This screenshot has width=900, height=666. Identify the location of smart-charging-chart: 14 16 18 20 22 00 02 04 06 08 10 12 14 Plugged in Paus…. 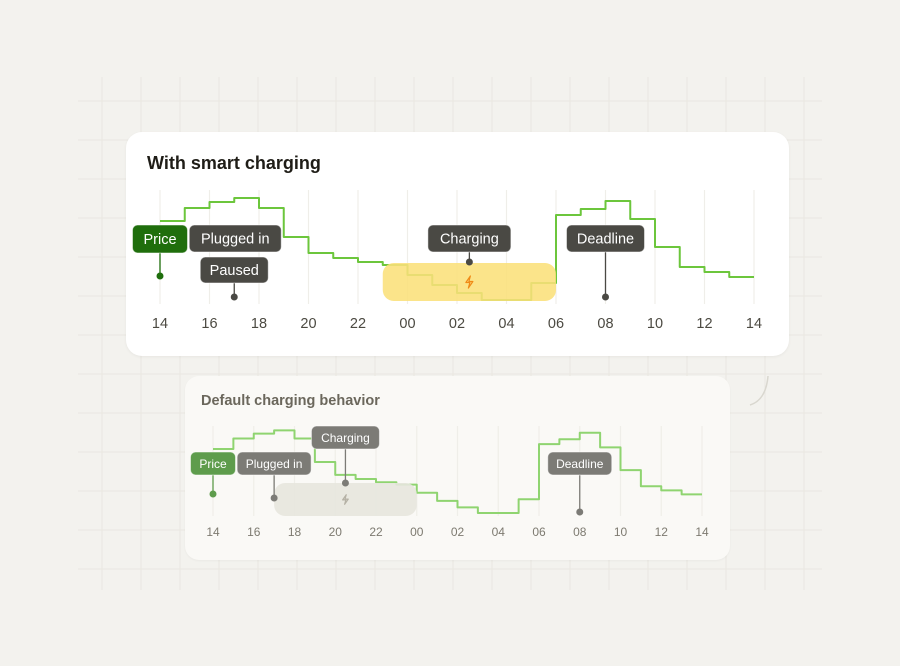
(447, 261).